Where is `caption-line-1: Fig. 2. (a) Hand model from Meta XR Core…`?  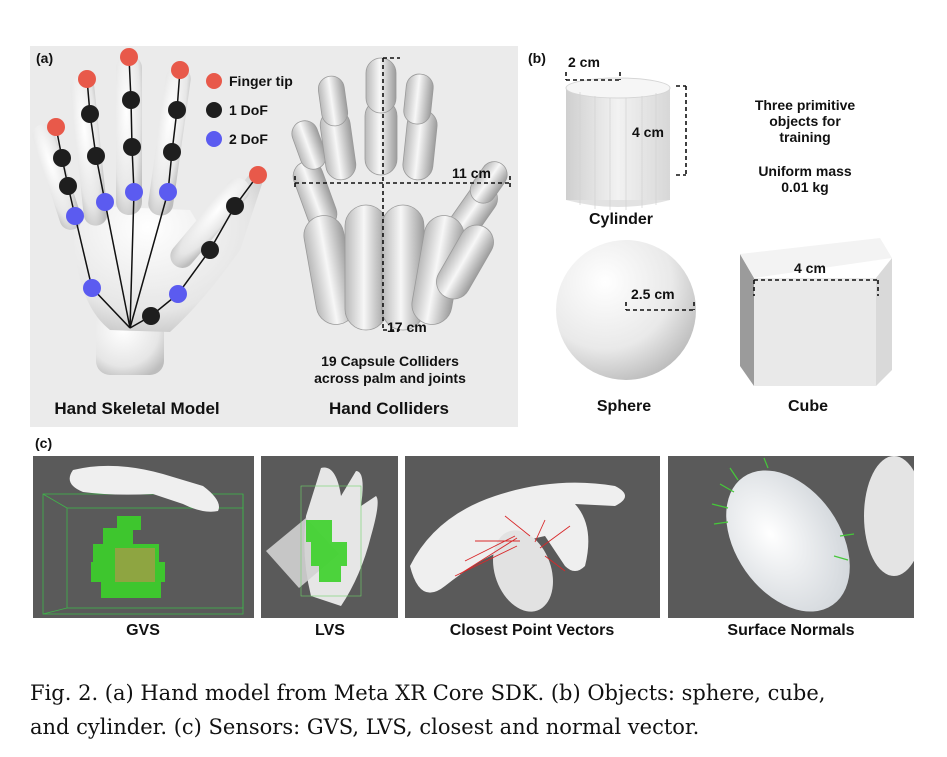
caption-line-1: Fig. 2. (a) Hand model from Meta XR Core… is located at coordinates (428, 693).